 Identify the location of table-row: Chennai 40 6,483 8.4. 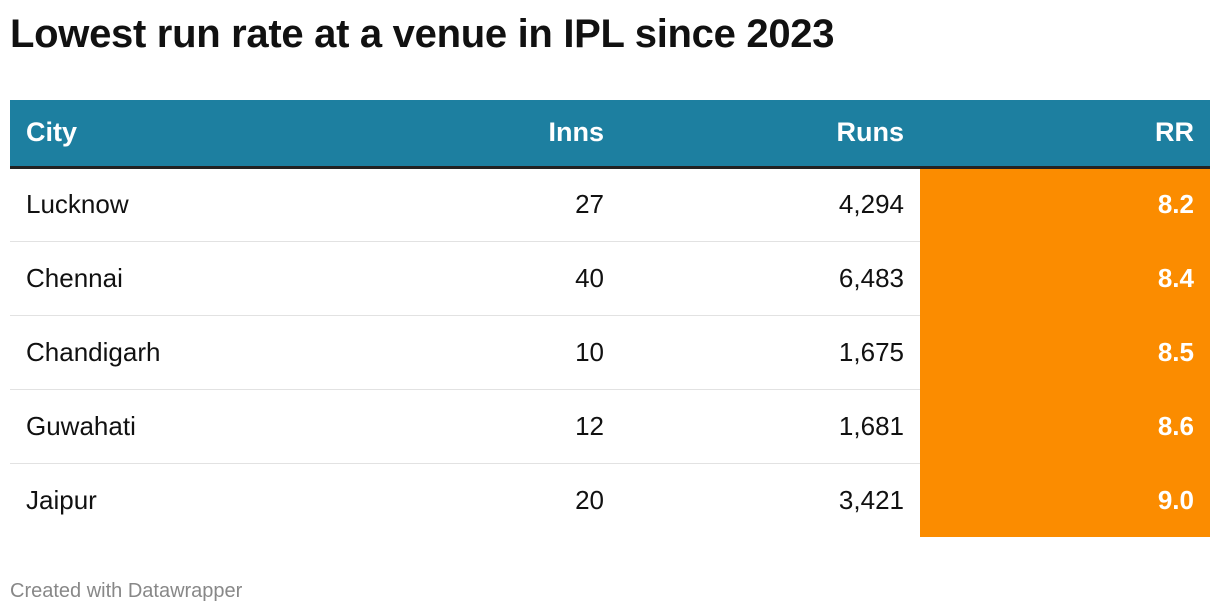
(610, 278).